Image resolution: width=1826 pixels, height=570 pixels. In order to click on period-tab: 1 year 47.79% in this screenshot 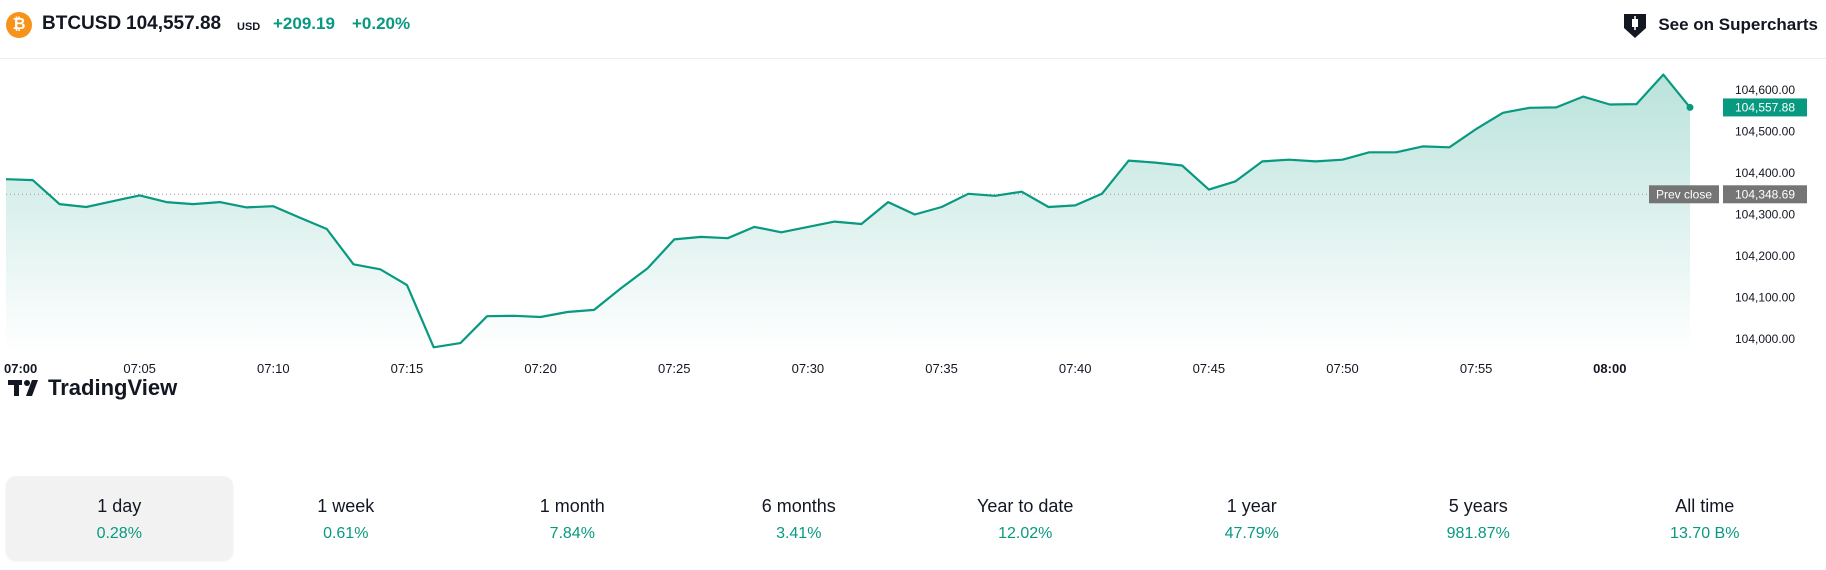, I will do `click(1252, 518)`.